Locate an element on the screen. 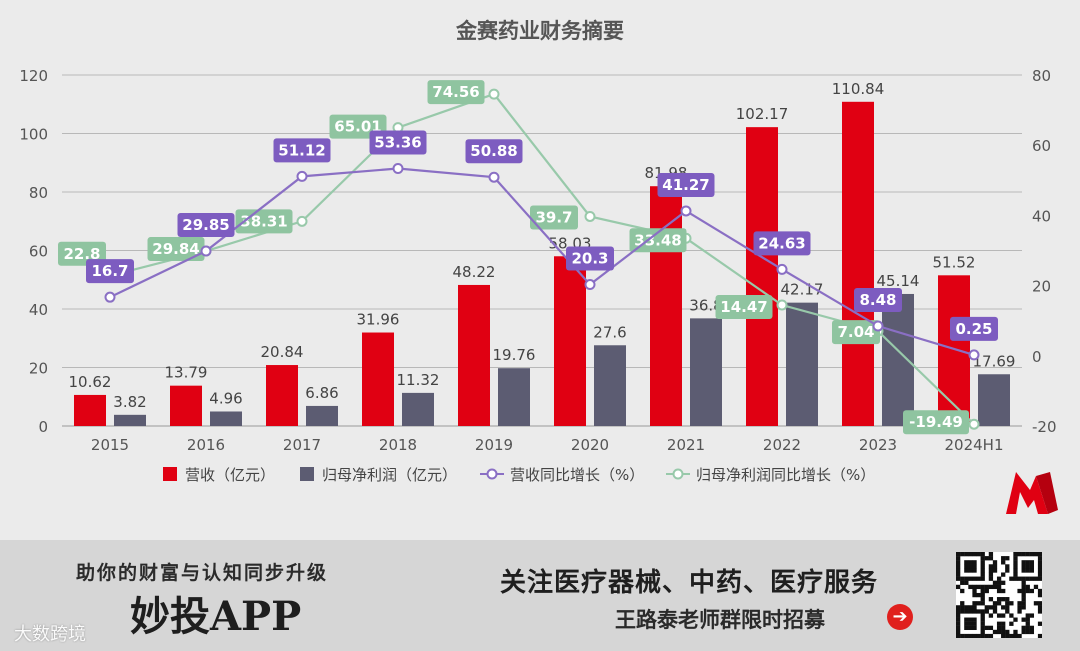 This screenshot has width=1080, height=651. legend-swatch is located at coordinates (170, 474).